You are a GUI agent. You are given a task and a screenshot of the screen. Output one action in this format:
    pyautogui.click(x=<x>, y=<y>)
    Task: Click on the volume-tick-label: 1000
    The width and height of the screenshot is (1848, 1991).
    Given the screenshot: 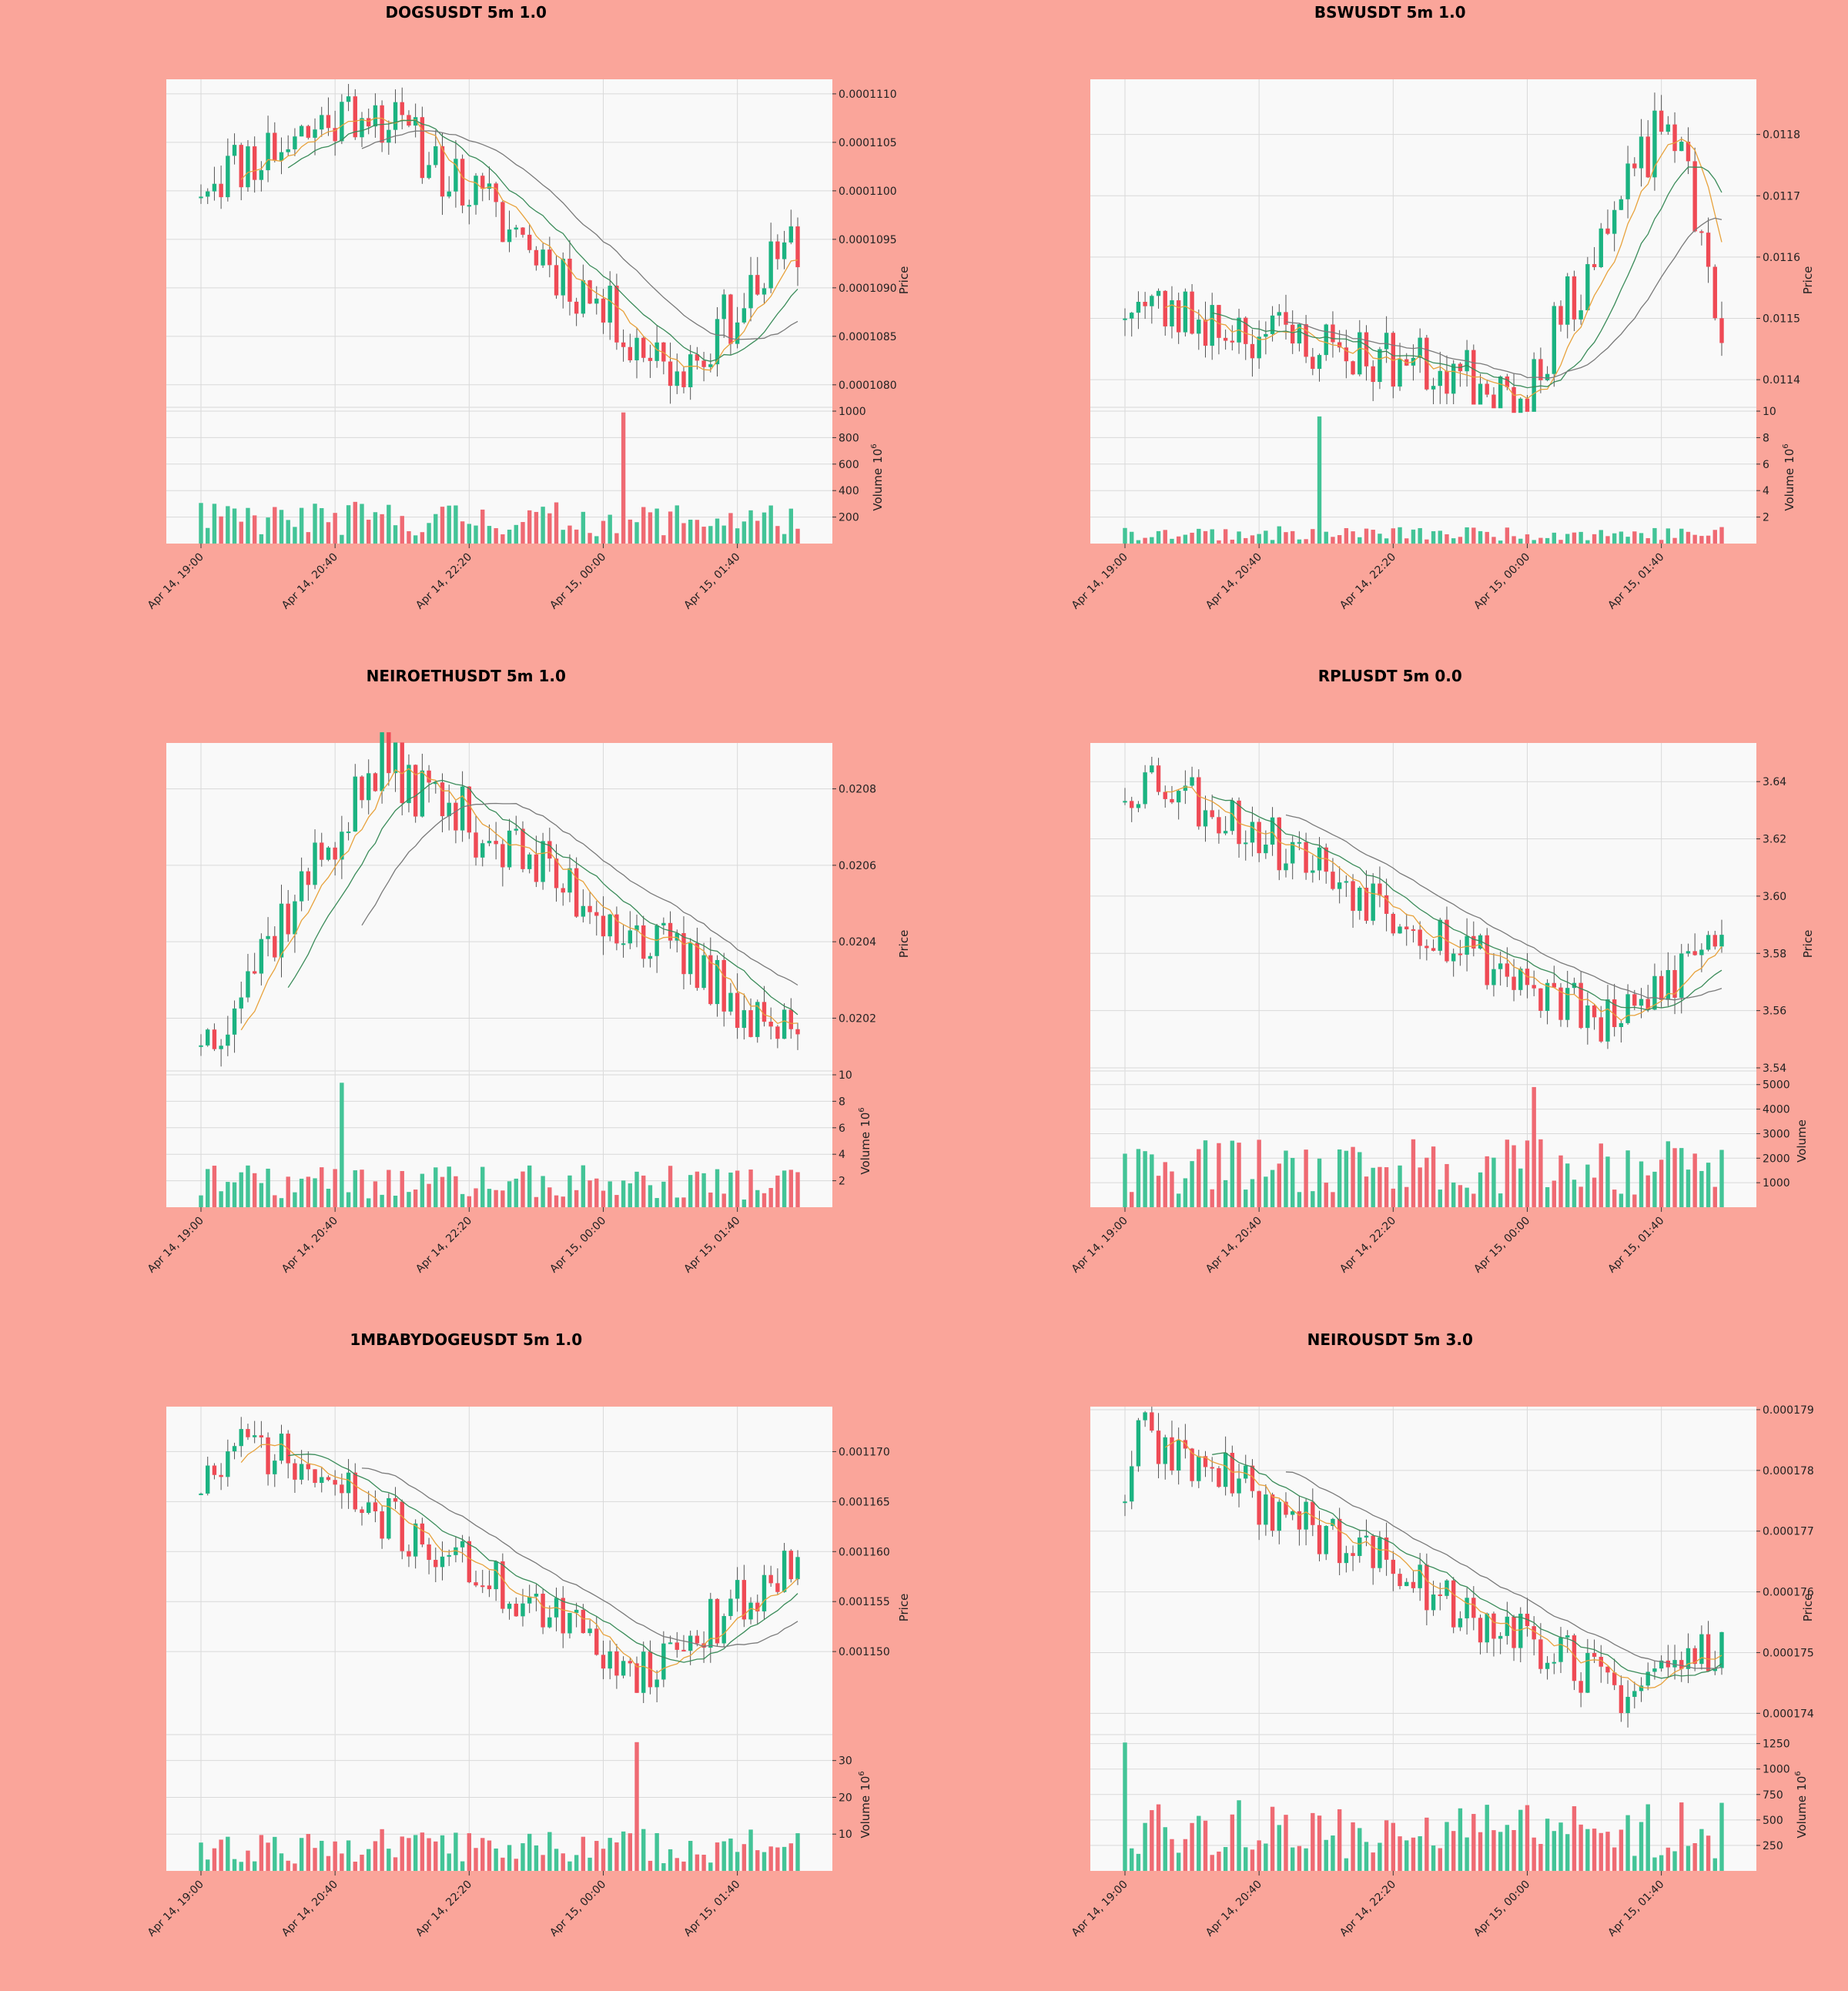 What is the action you would take?
    pyautogui.click(x=852, y=412)
    